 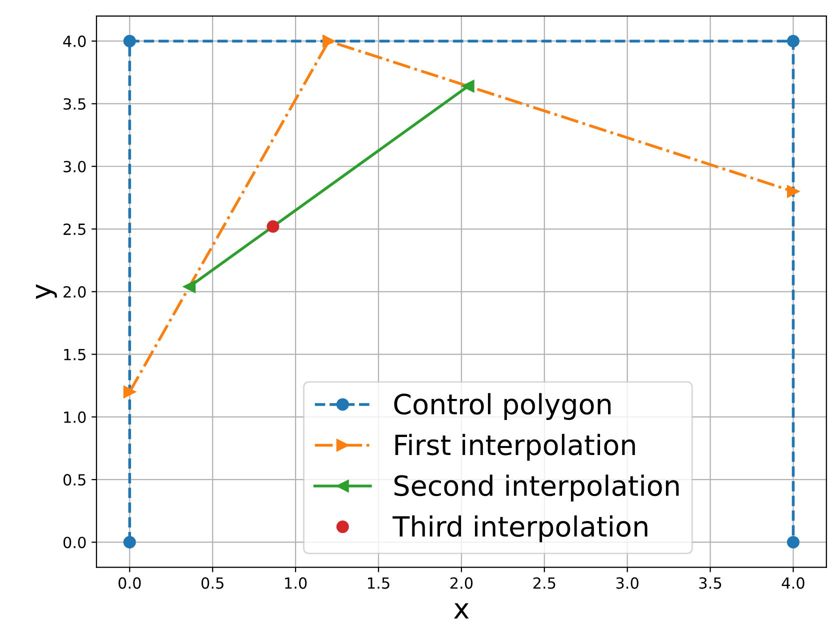 What do you see at coordinates (515, 447) in the screenshot?
I see `legend-label: First interpolation` at bounding box center [515, 447].